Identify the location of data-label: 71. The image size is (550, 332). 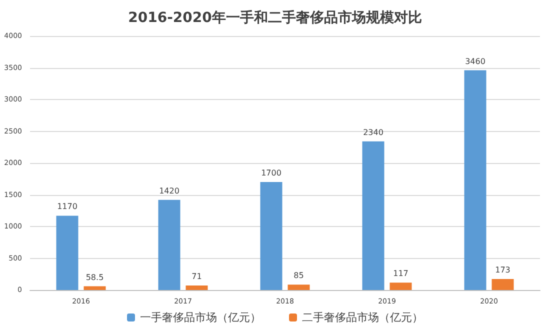
(197, 276).